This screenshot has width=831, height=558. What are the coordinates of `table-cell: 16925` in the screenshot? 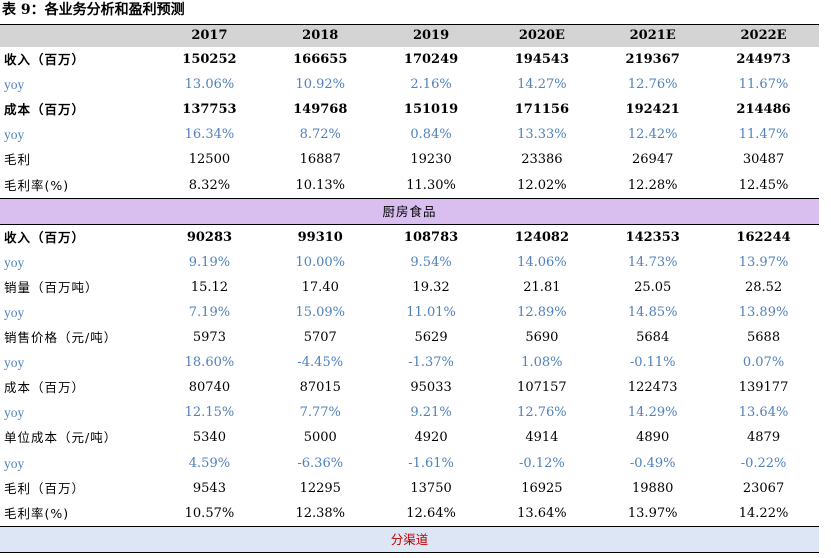 It's located at (542, 488).